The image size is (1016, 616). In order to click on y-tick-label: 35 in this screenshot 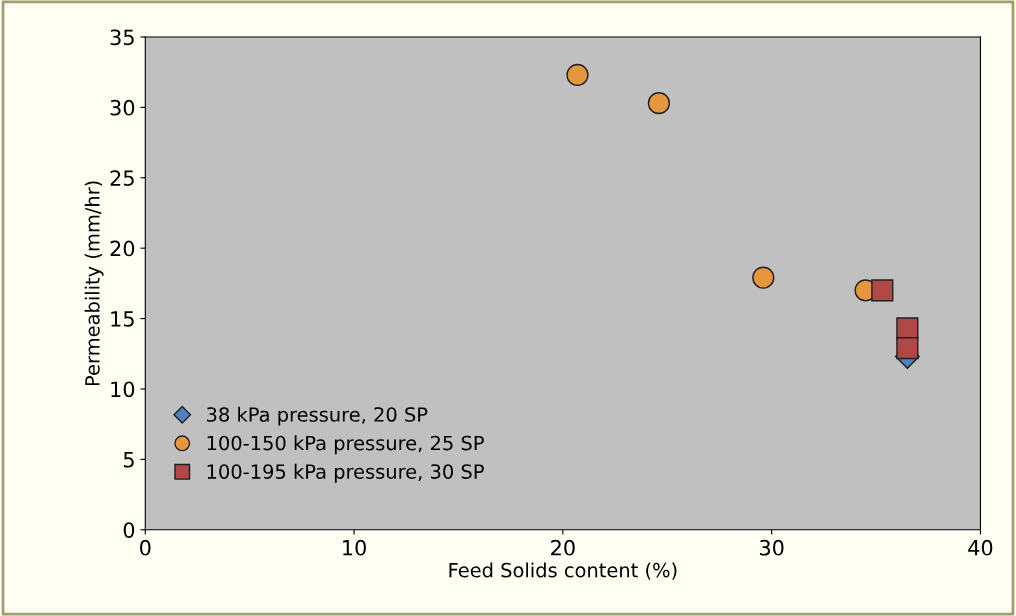, I will do `click(122, 37)`.